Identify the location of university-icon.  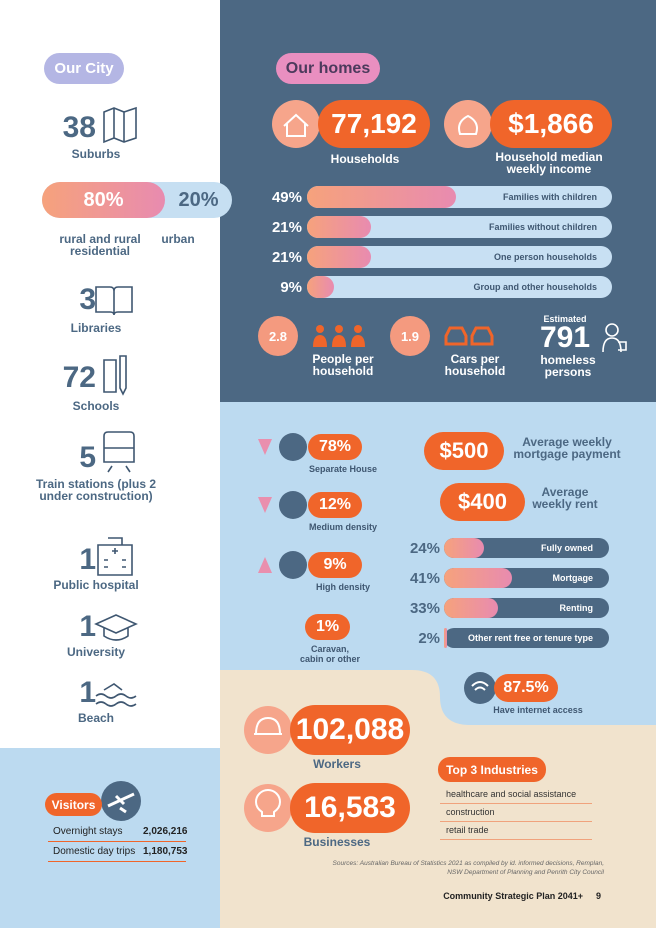
(116, 627).